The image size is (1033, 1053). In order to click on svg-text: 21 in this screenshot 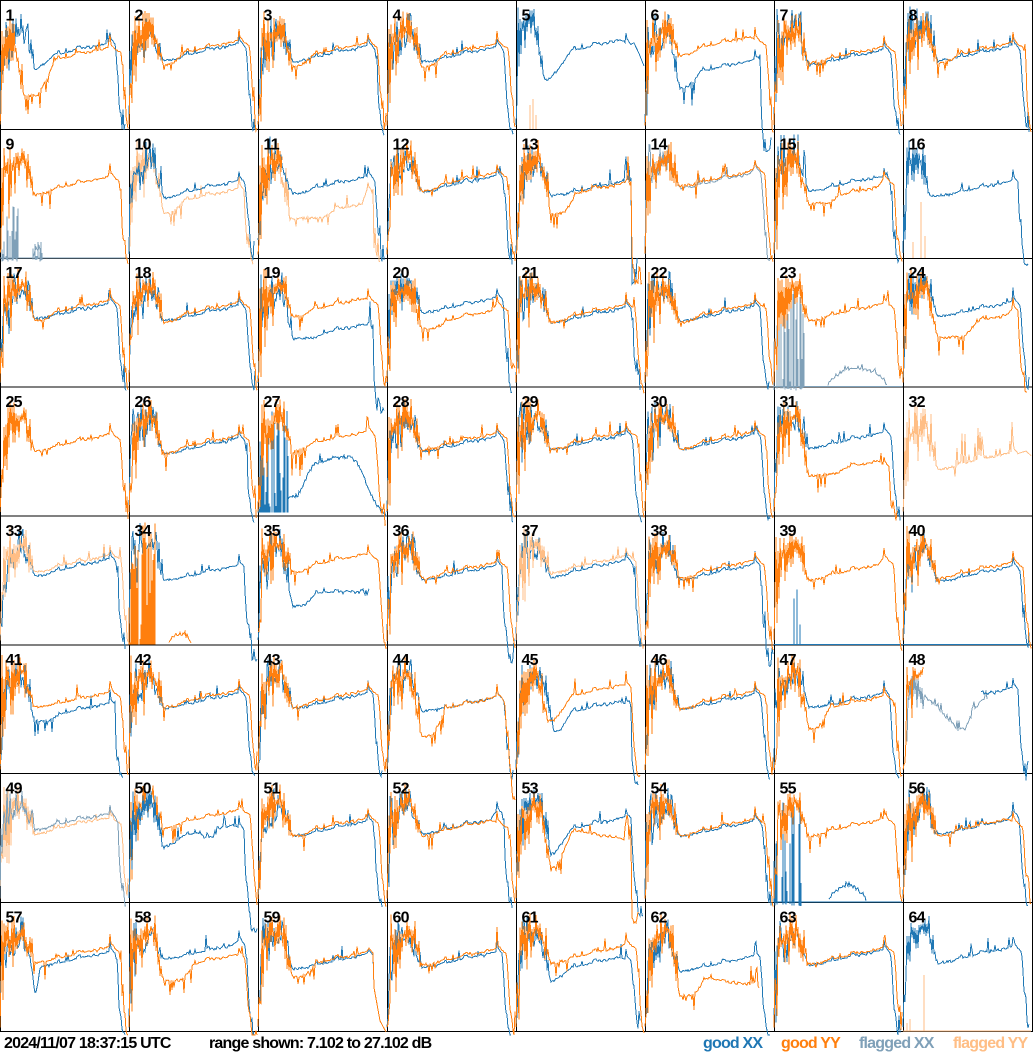, I will do `click(530, 273)`.